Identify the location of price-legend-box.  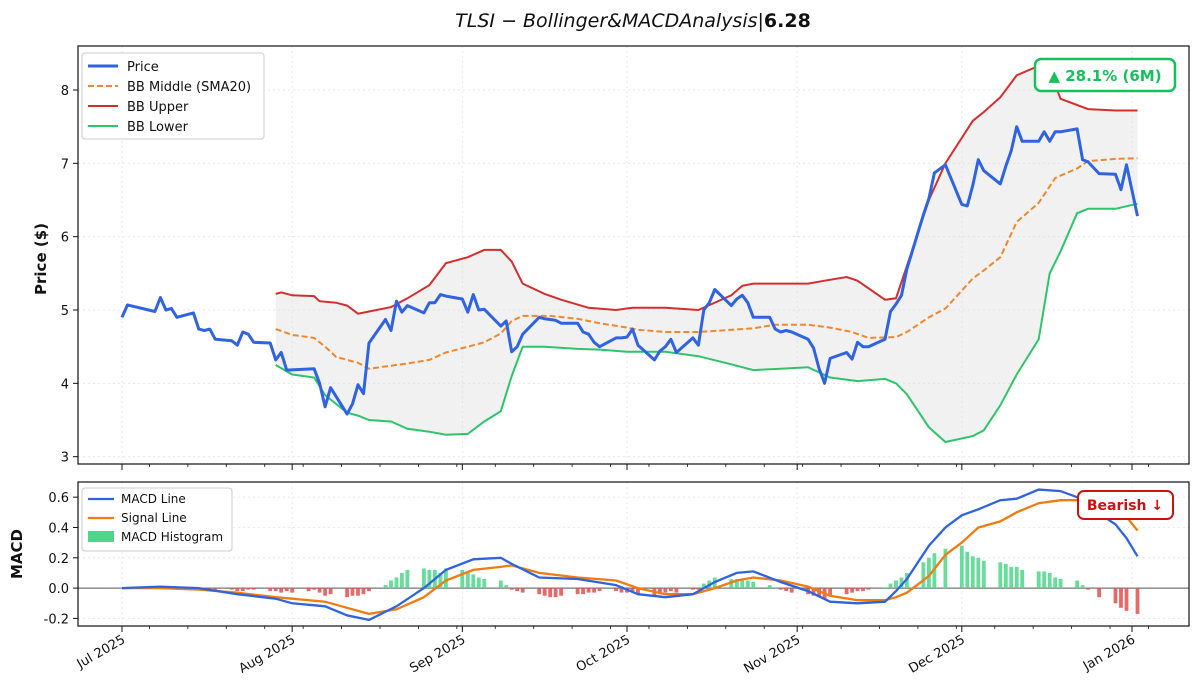
(173, 96).